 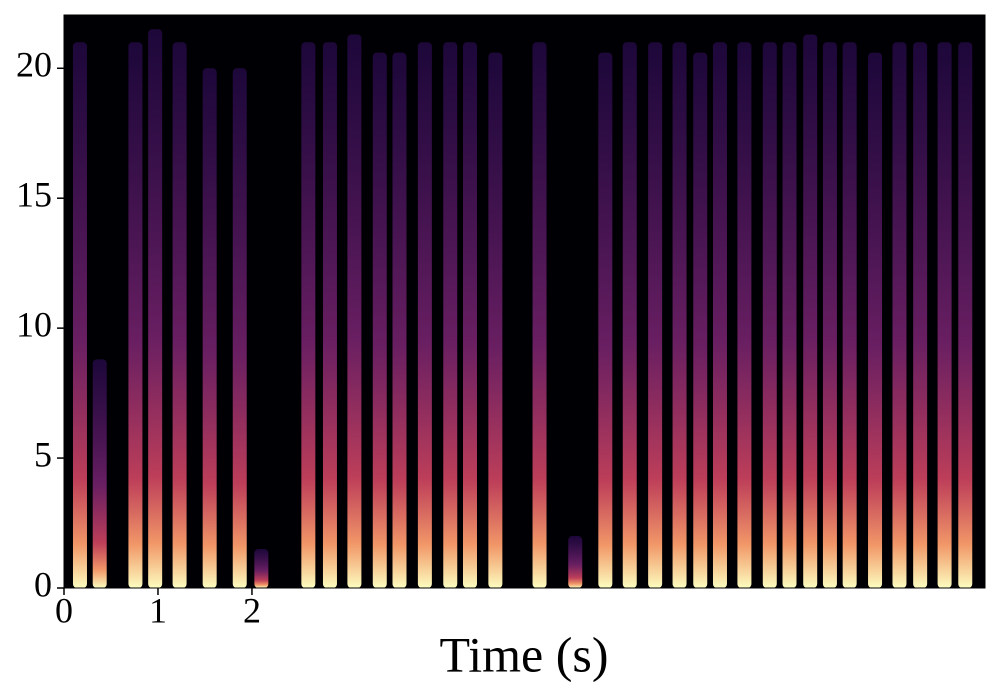 What do you see at coordinates (34, 324) in the screenshot?
I see `y-tick-label: 10` at bounding box center [34, 324].